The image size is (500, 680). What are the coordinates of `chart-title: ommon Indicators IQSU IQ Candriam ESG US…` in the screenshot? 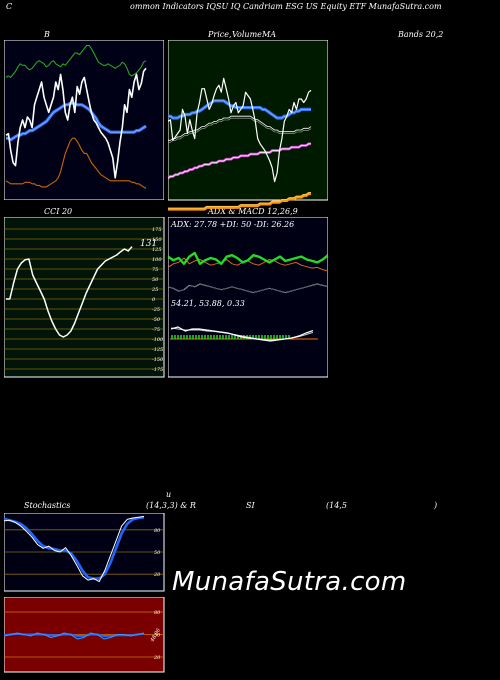 It's located at (286, 6).